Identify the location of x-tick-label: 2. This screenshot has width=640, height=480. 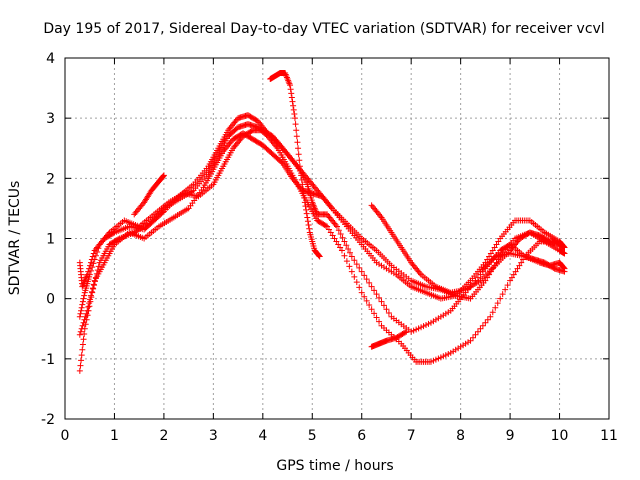
(163, 436).